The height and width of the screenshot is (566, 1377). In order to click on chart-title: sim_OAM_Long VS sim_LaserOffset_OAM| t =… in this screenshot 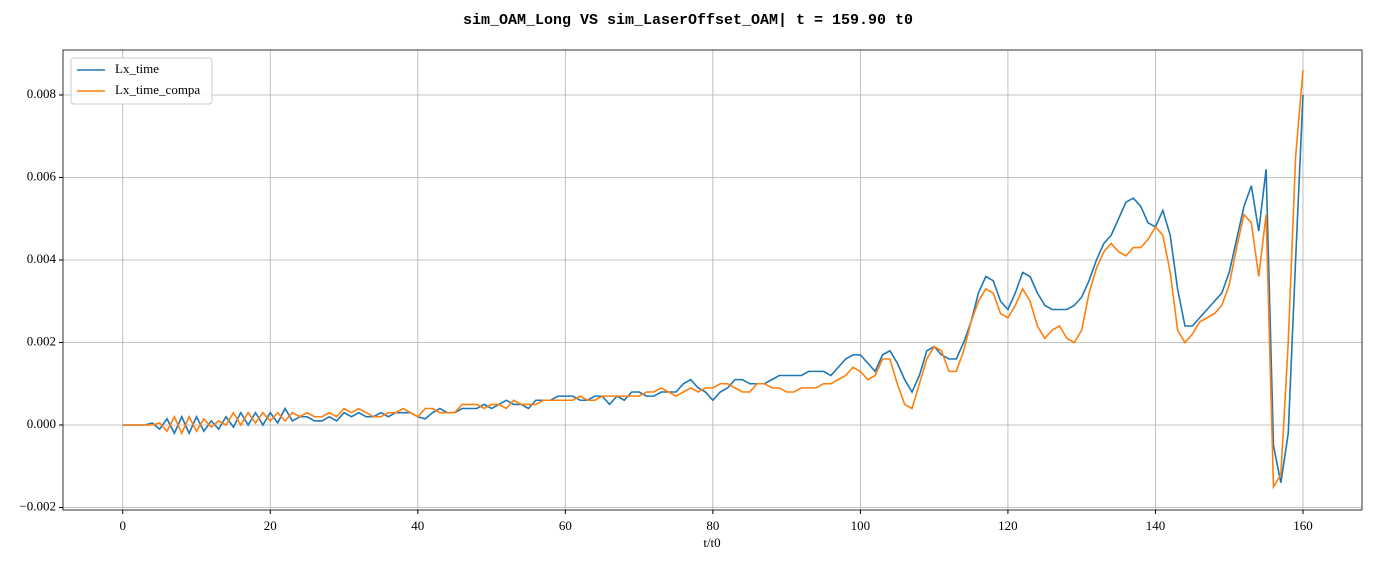, I will do `click(688, 20)`.